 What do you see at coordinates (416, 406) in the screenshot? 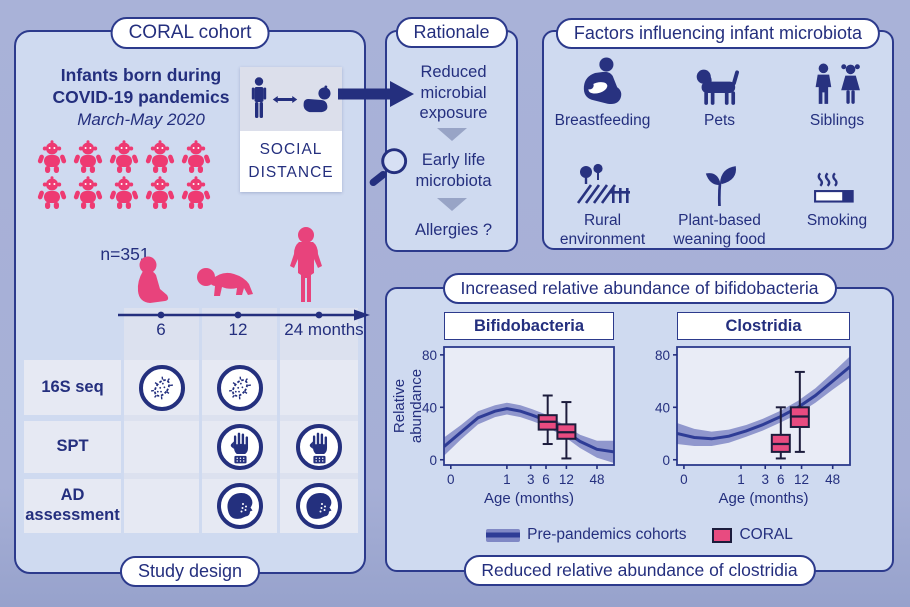
I see `svg-text: abundance` at bounding box center [416, 406].